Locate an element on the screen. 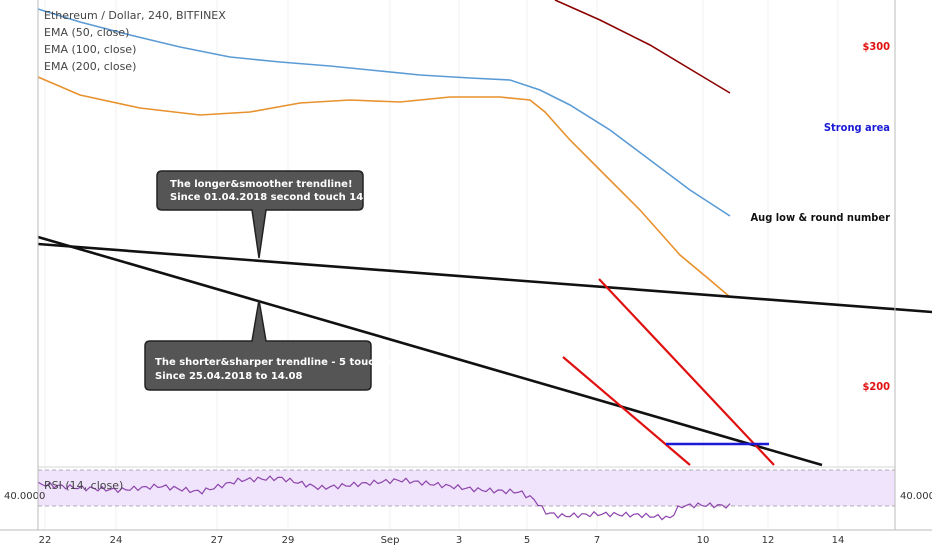  legend-ema-200: EMA (200, close) is located at coordinates (90, 66).